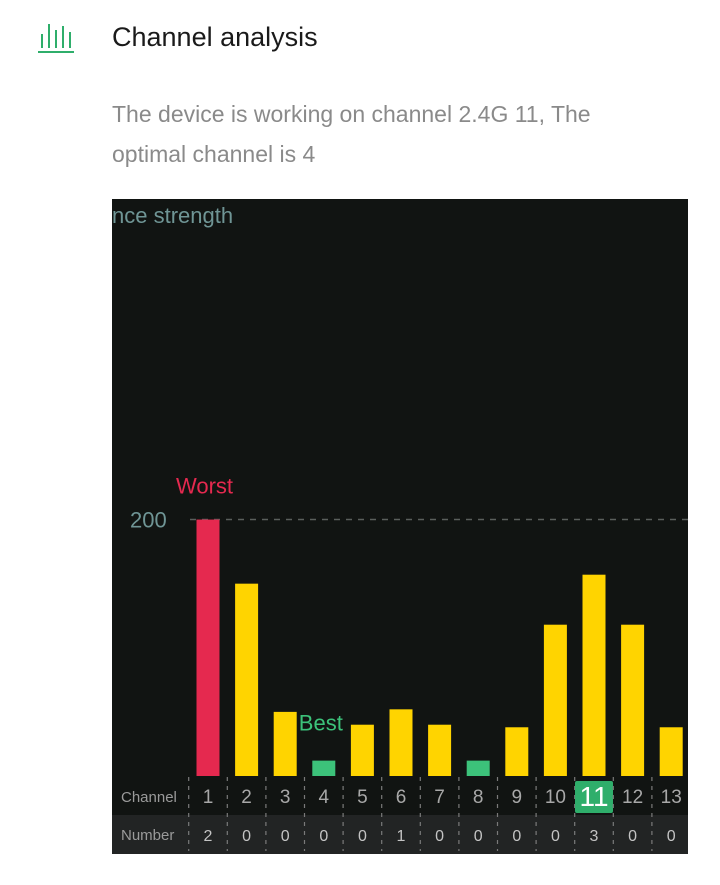 This screenshot has width=720, height=885. I want to click on number-value-7: 0, so click(439, 836).